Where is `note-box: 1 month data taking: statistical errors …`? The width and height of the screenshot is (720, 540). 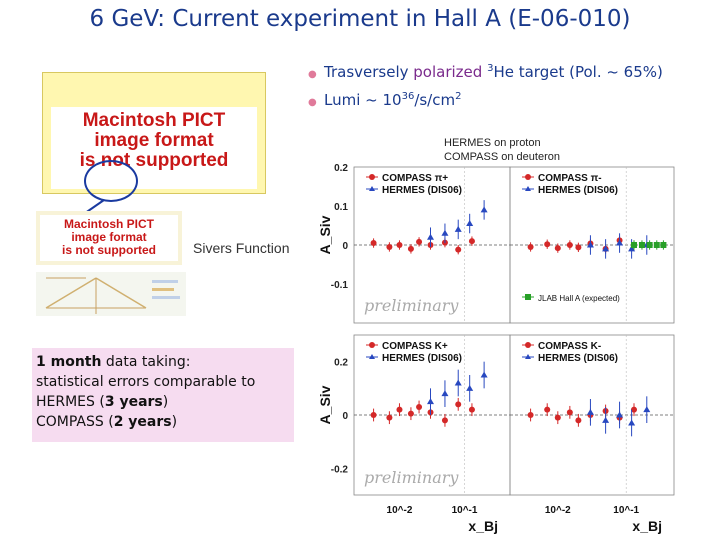 note-box: 1 month data taking: statistical errors … is located at coordinates (163, 395).